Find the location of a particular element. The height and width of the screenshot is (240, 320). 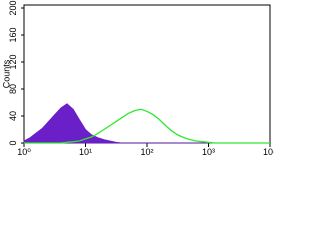

x-tick-label: 10¹ is located at coordinates (85, 152).